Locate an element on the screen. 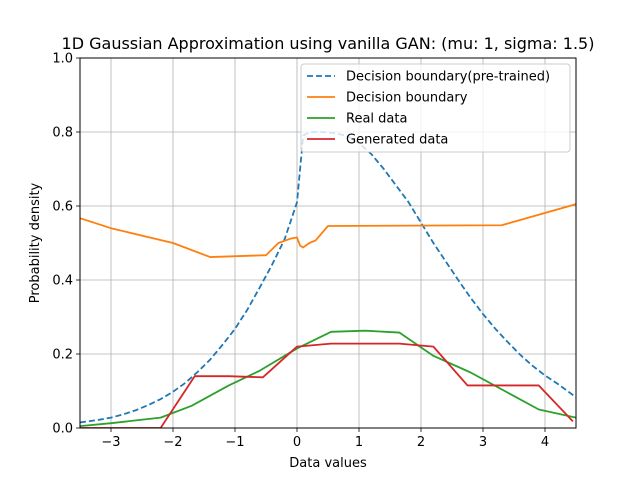  y-axis-label: Probability density is located at coordinates (35, 242).